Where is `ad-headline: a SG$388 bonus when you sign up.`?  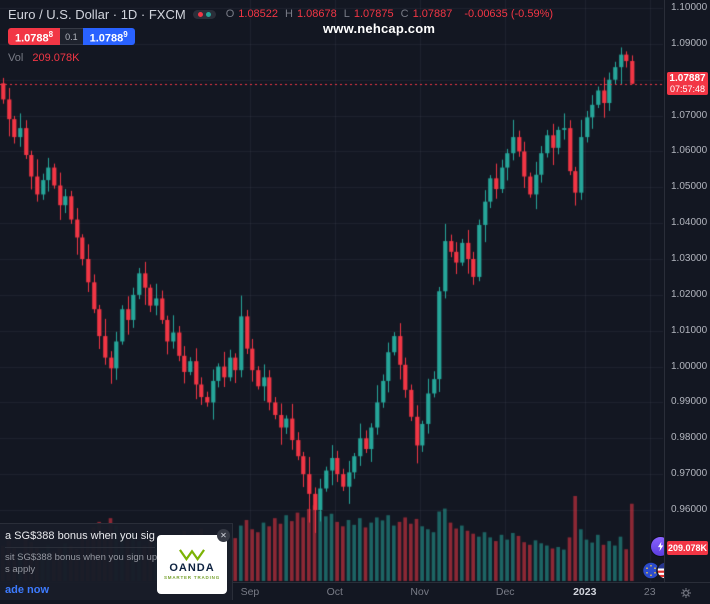
ad-headline: a SG$388 bonus when you sign up. is located at coordinates (80, 536).